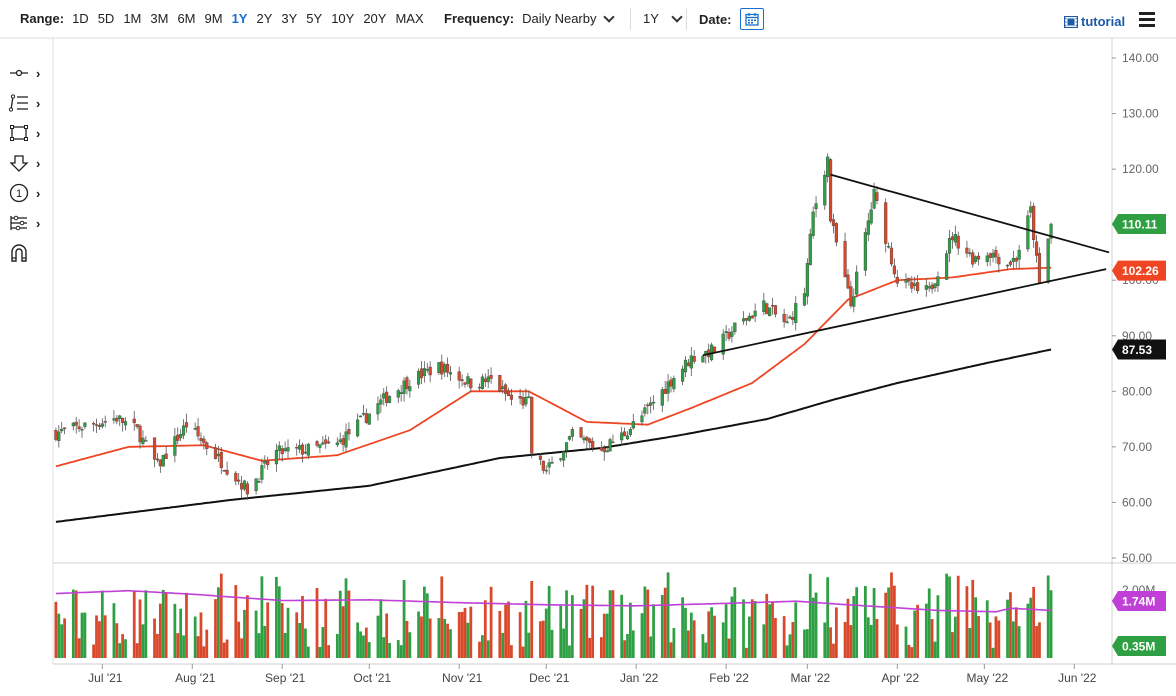 The image size is (1176, 696). I want to click on trendlines-layer, so click(906, 265).